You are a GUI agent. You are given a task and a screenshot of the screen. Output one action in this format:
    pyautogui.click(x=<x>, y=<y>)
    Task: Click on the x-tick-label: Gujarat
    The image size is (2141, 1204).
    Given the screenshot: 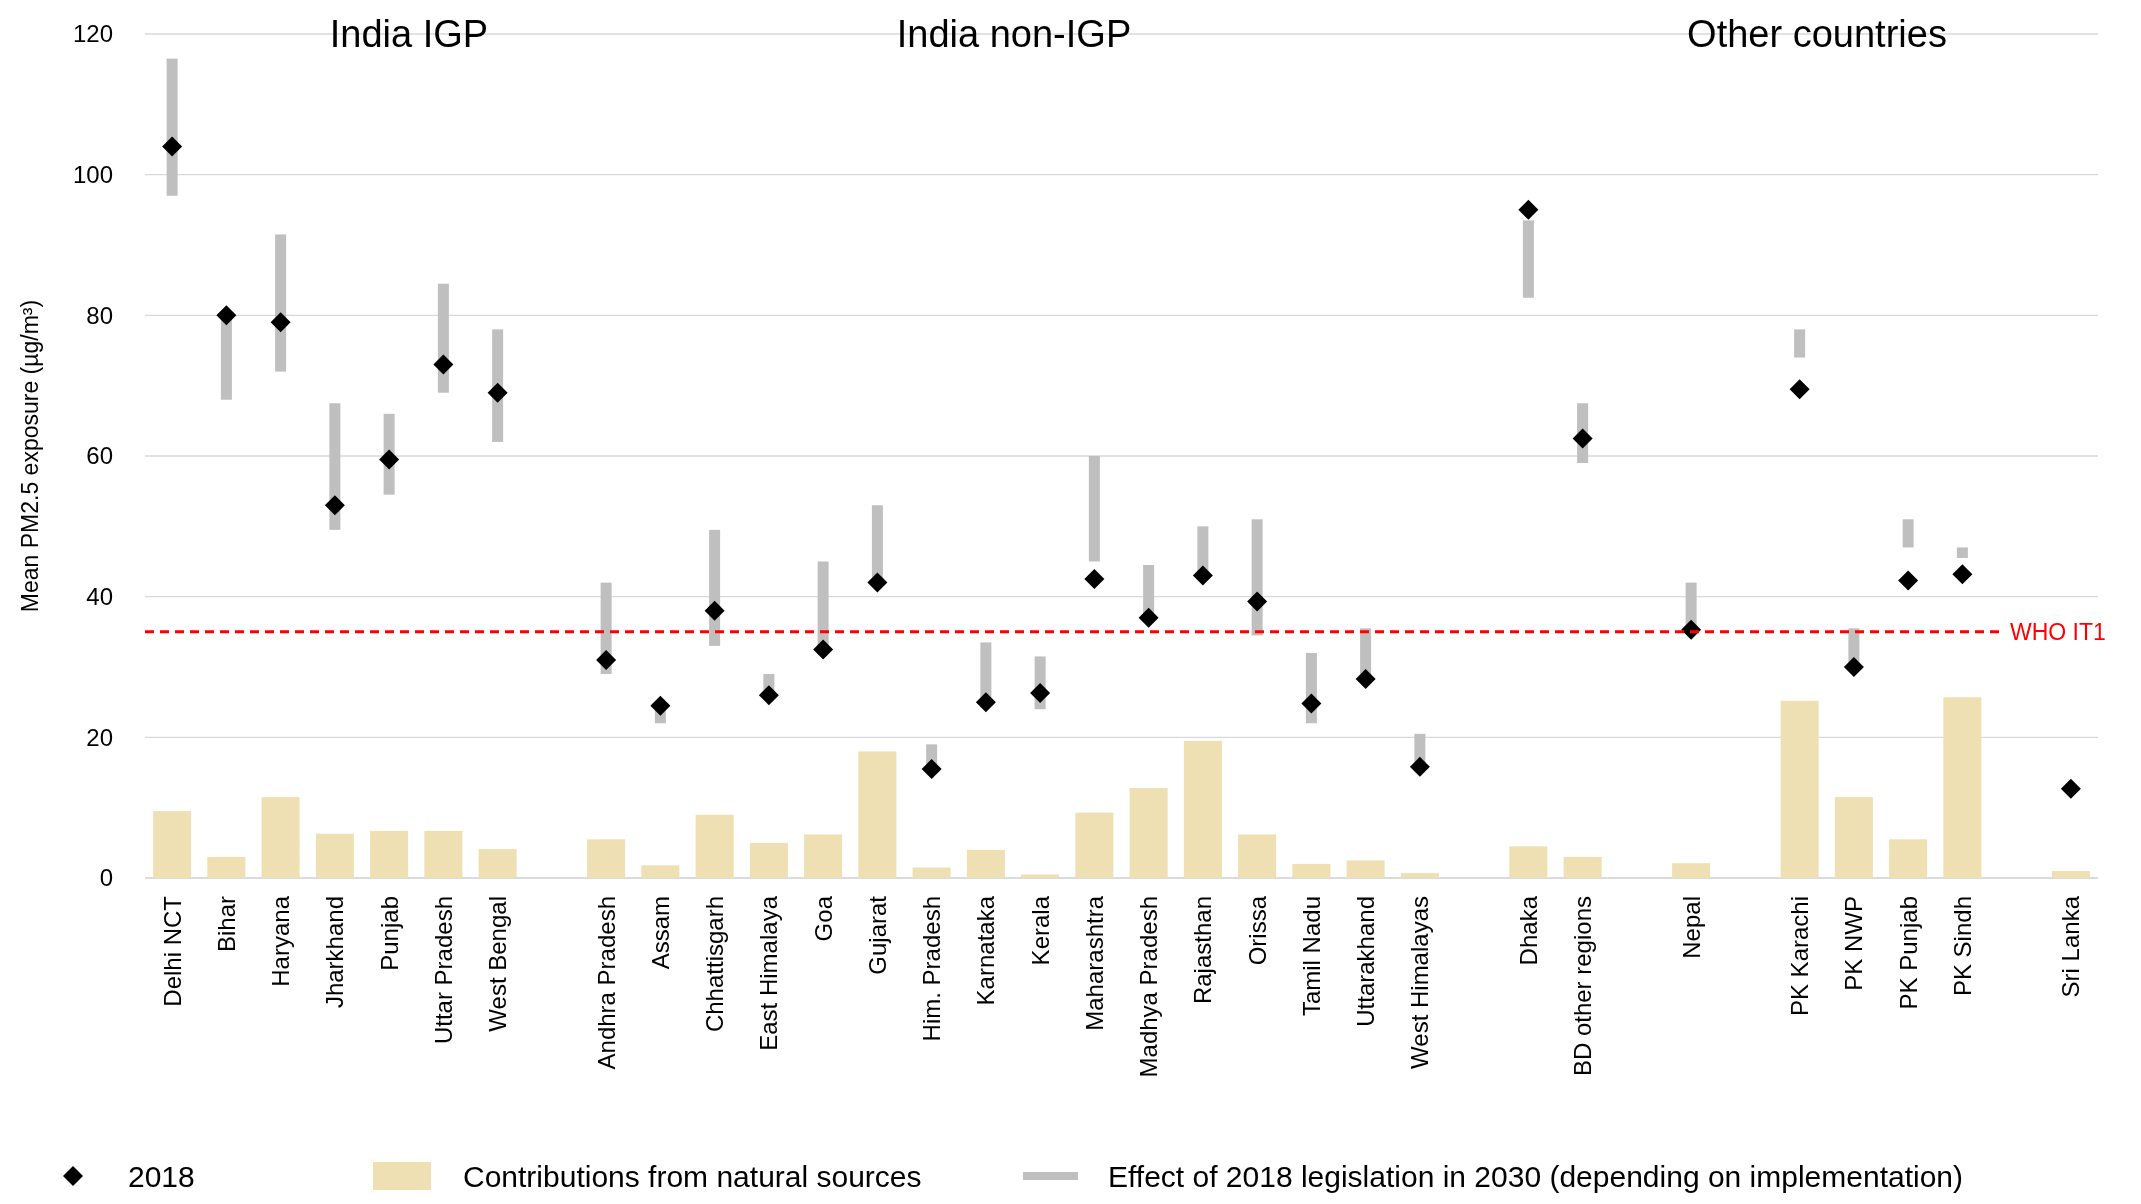 What is the action you would take?
    pyautogui.click(x=877, y=935)
    